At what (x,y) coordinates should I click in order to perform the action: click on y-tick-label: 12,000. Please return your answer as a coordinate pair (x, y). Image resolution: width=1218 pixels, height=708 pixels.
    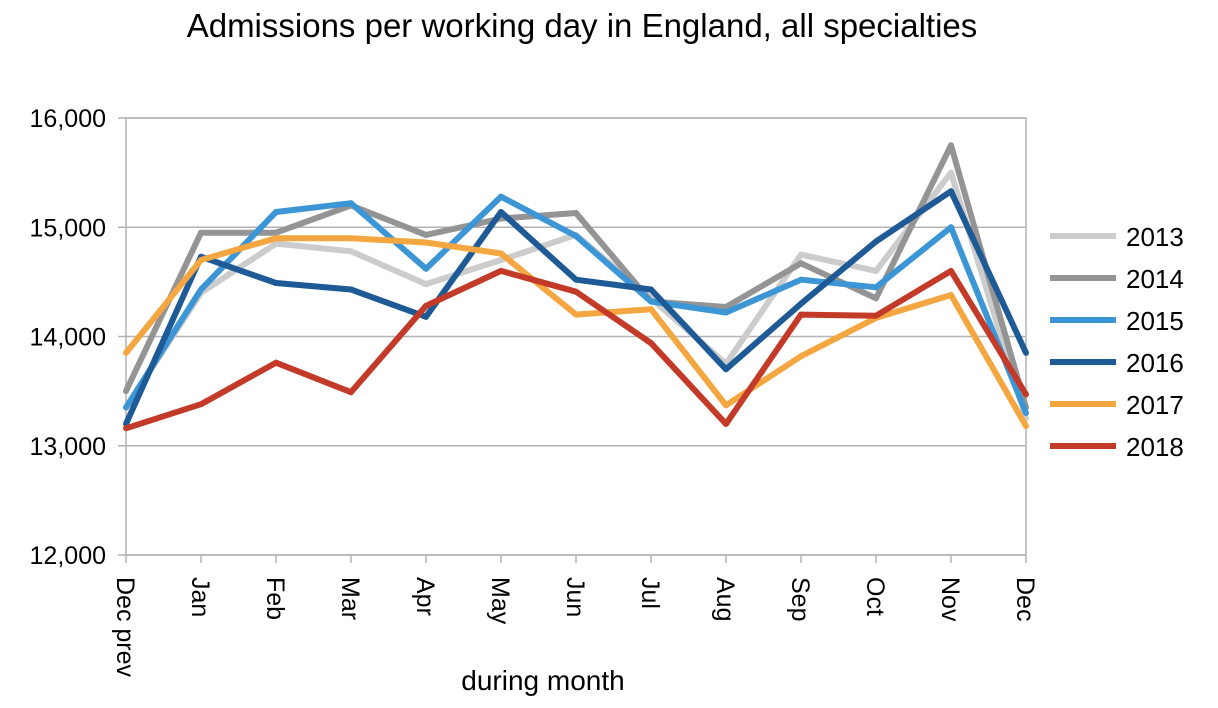
    Looking at the image, I should click on (68, 556).